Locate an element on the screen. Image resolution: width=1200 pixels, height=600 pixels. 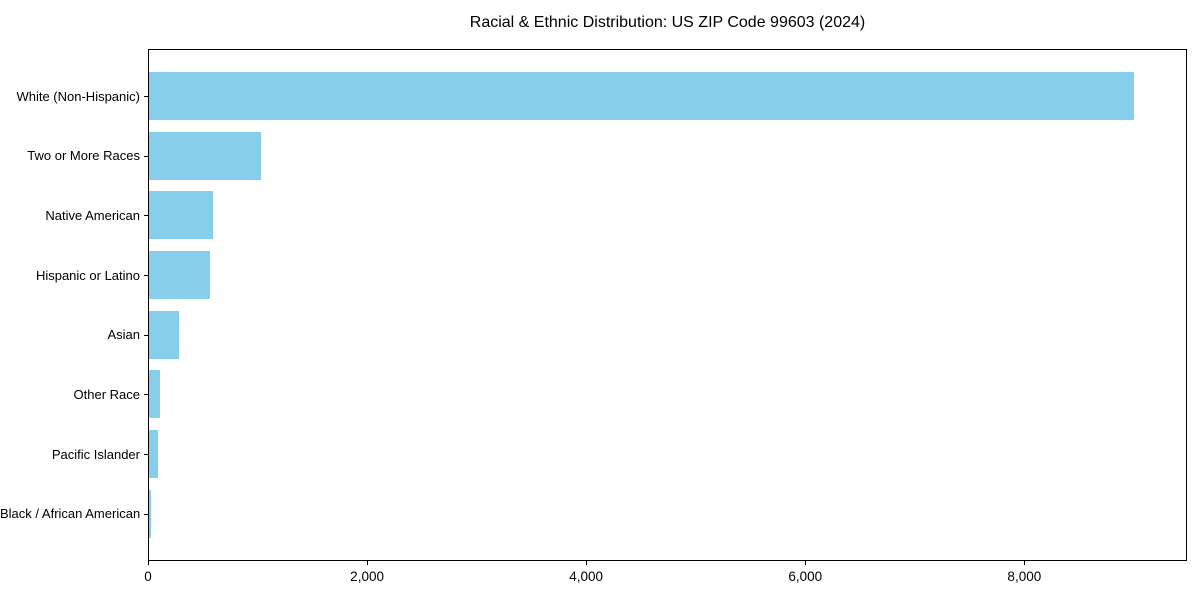
y-tick-label-native-american: Native American is located at coordinates (92, 215).